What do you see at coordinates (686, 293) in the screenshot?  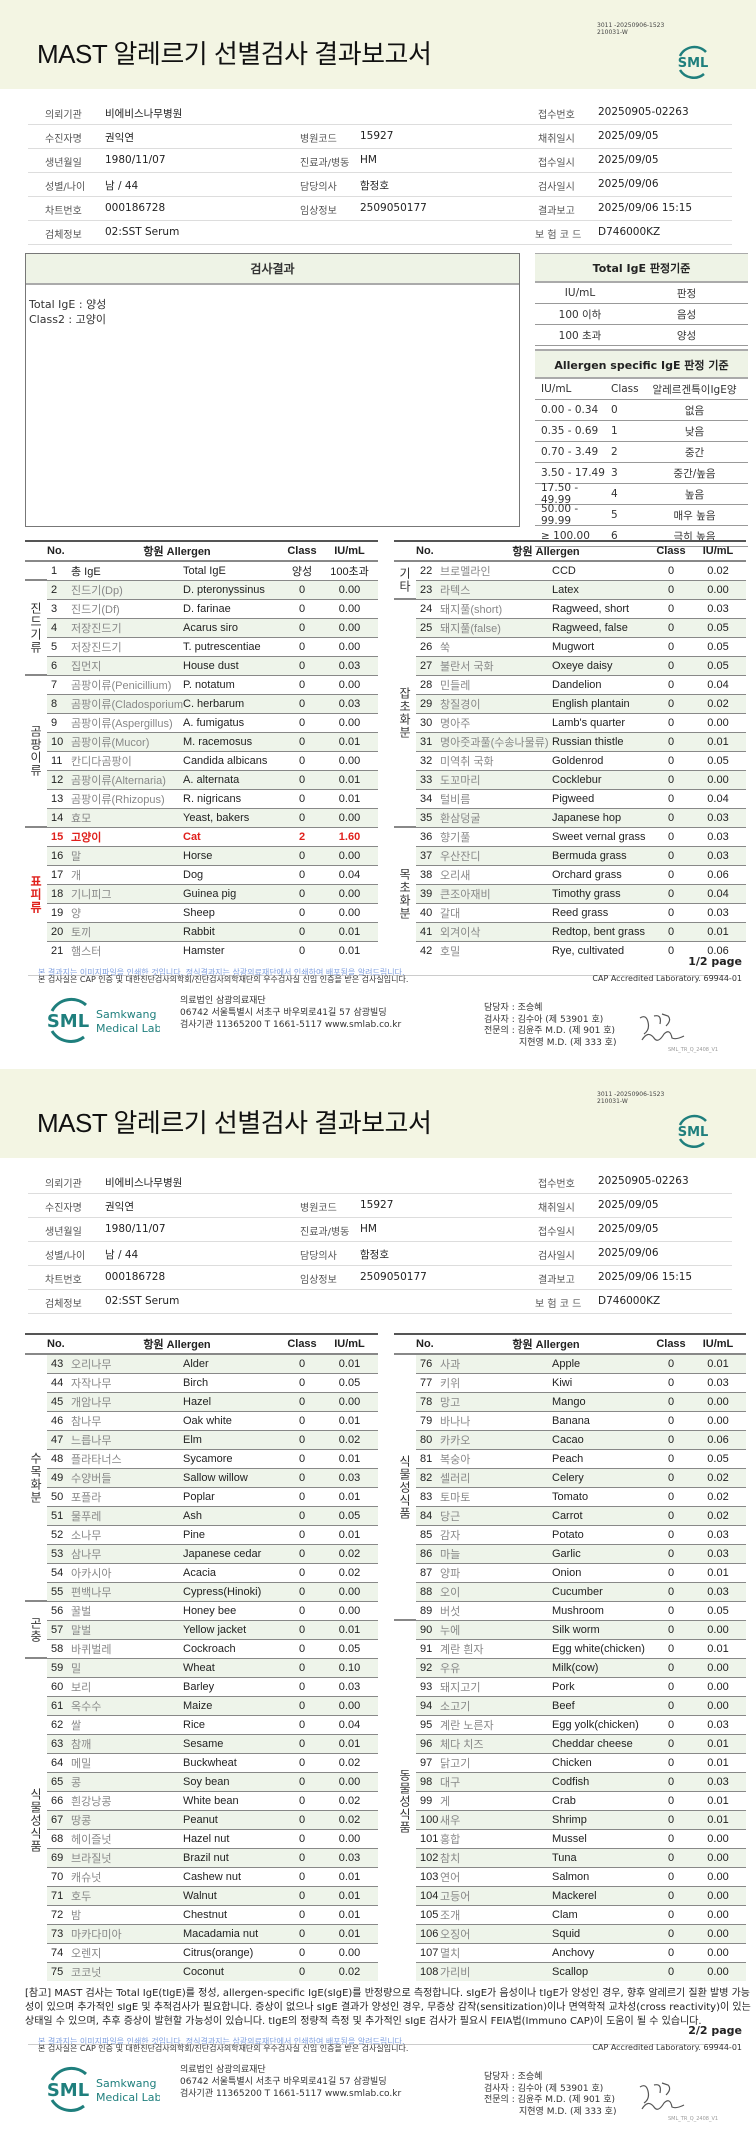 I see `criteria-header: 판정` at bounding box center [686, 293].